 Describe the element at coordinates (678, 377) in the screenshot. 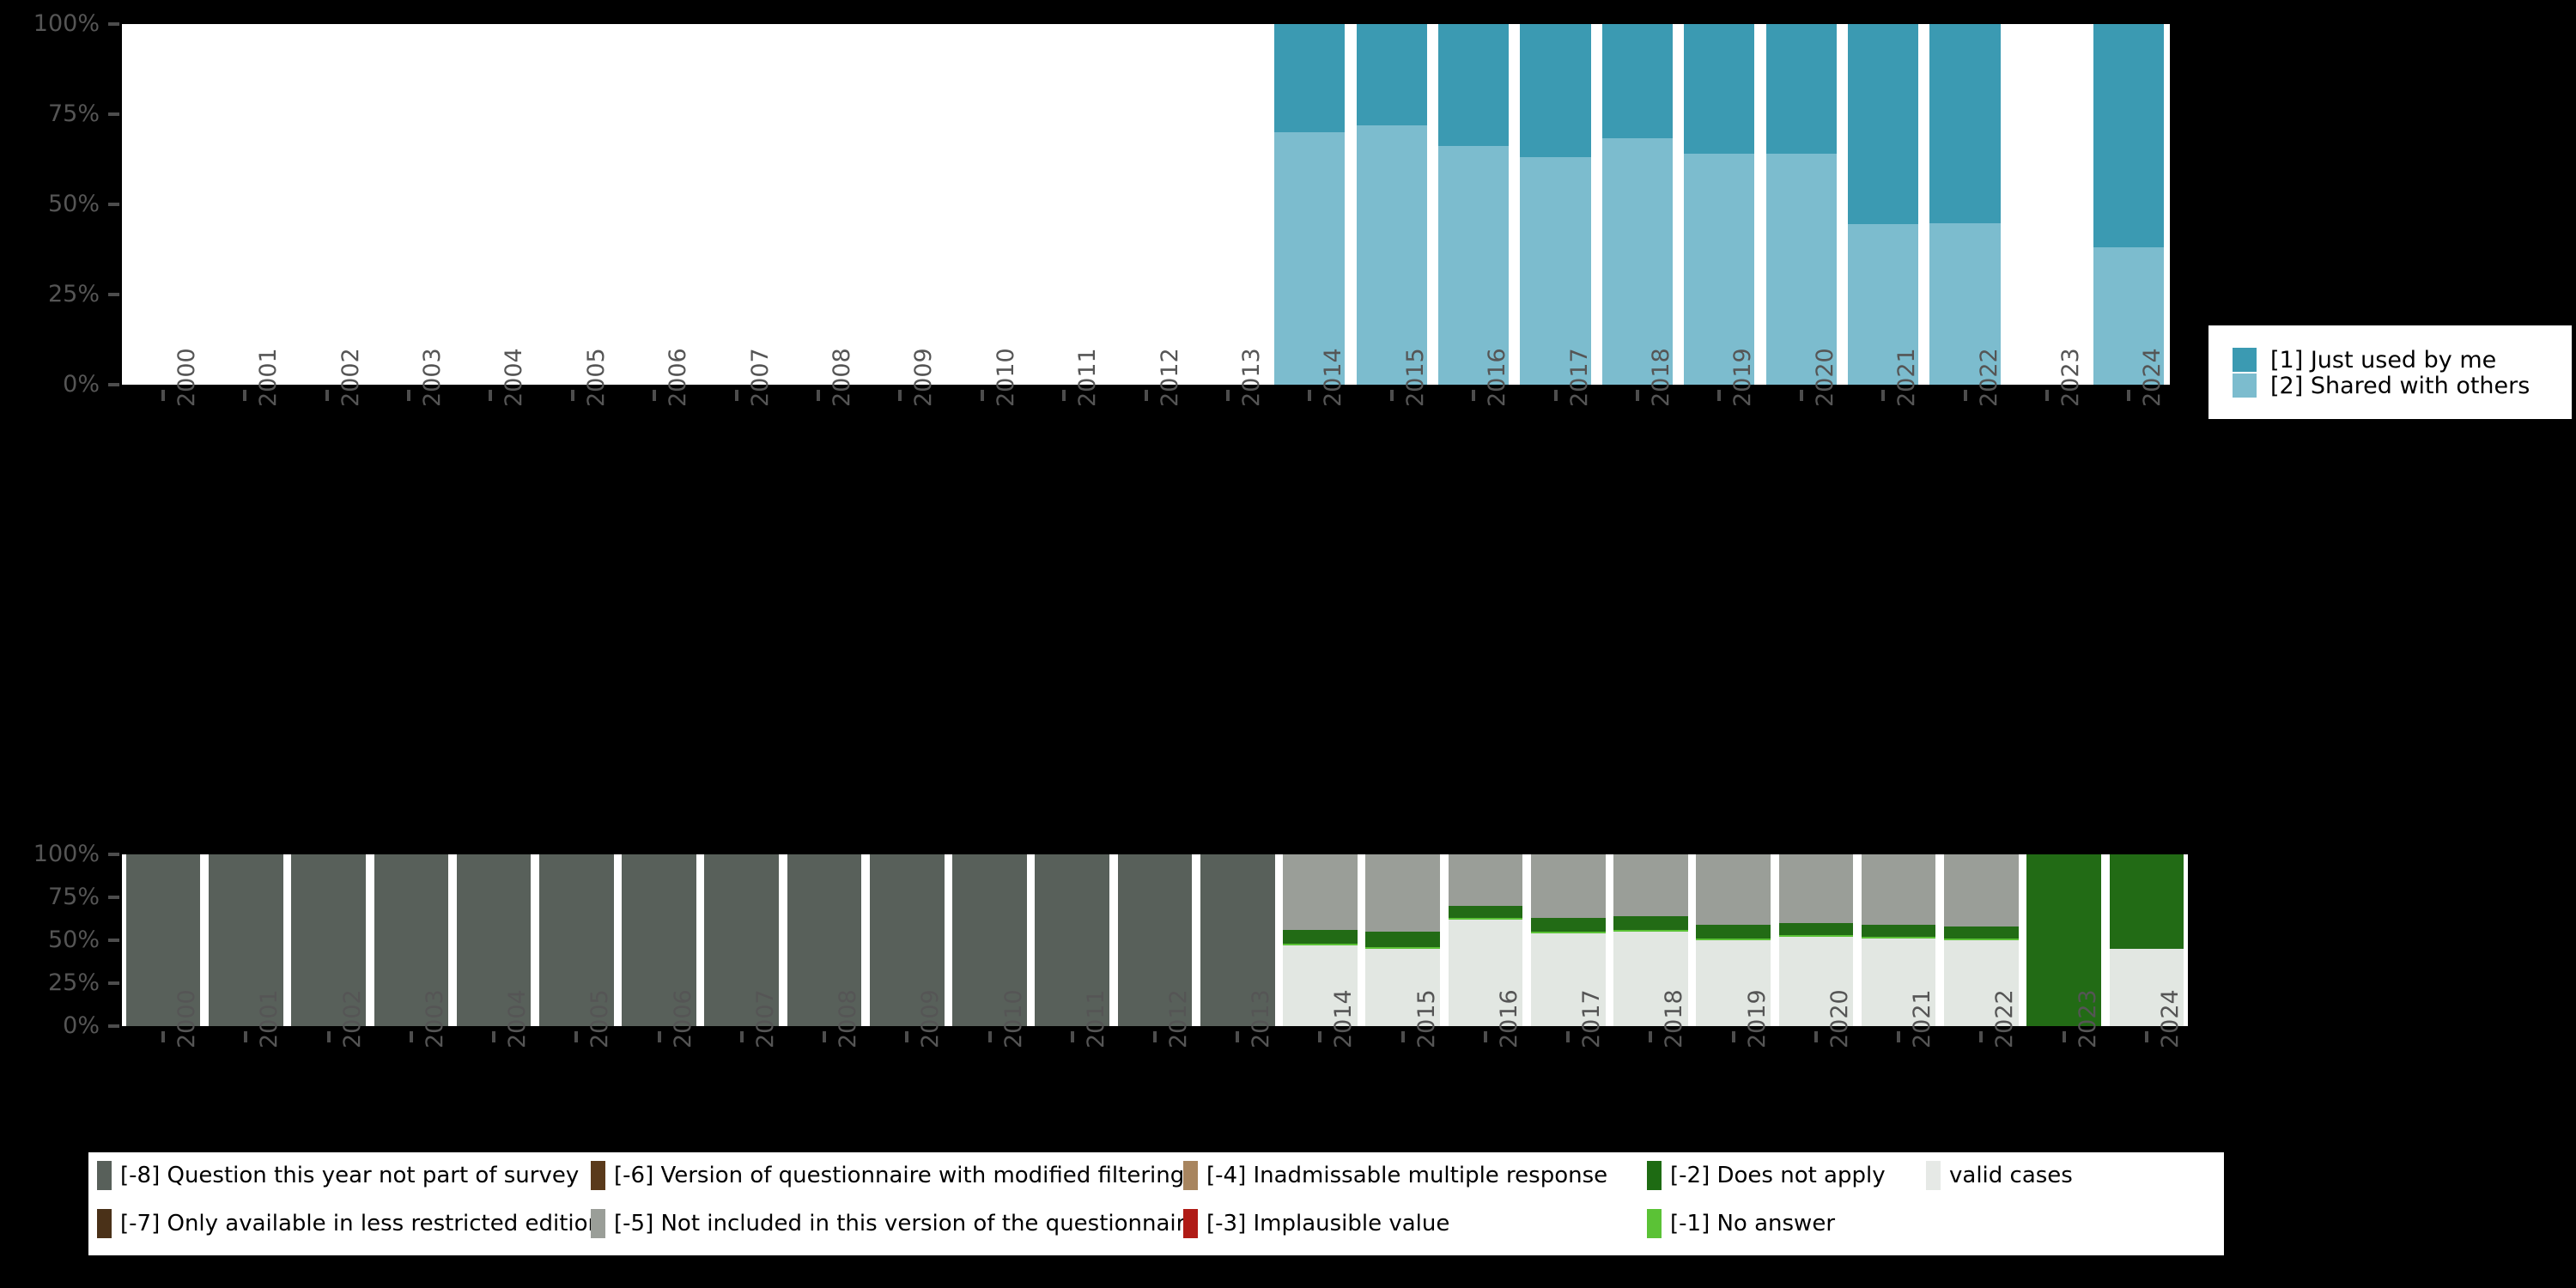

I see `x-tick-label-2006: 2006` at that location.